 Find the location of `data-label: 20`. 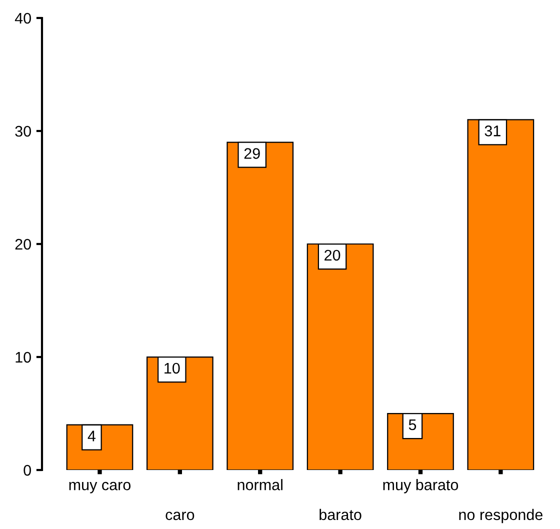

data-label: 20 is located at coordinates (332, 255).